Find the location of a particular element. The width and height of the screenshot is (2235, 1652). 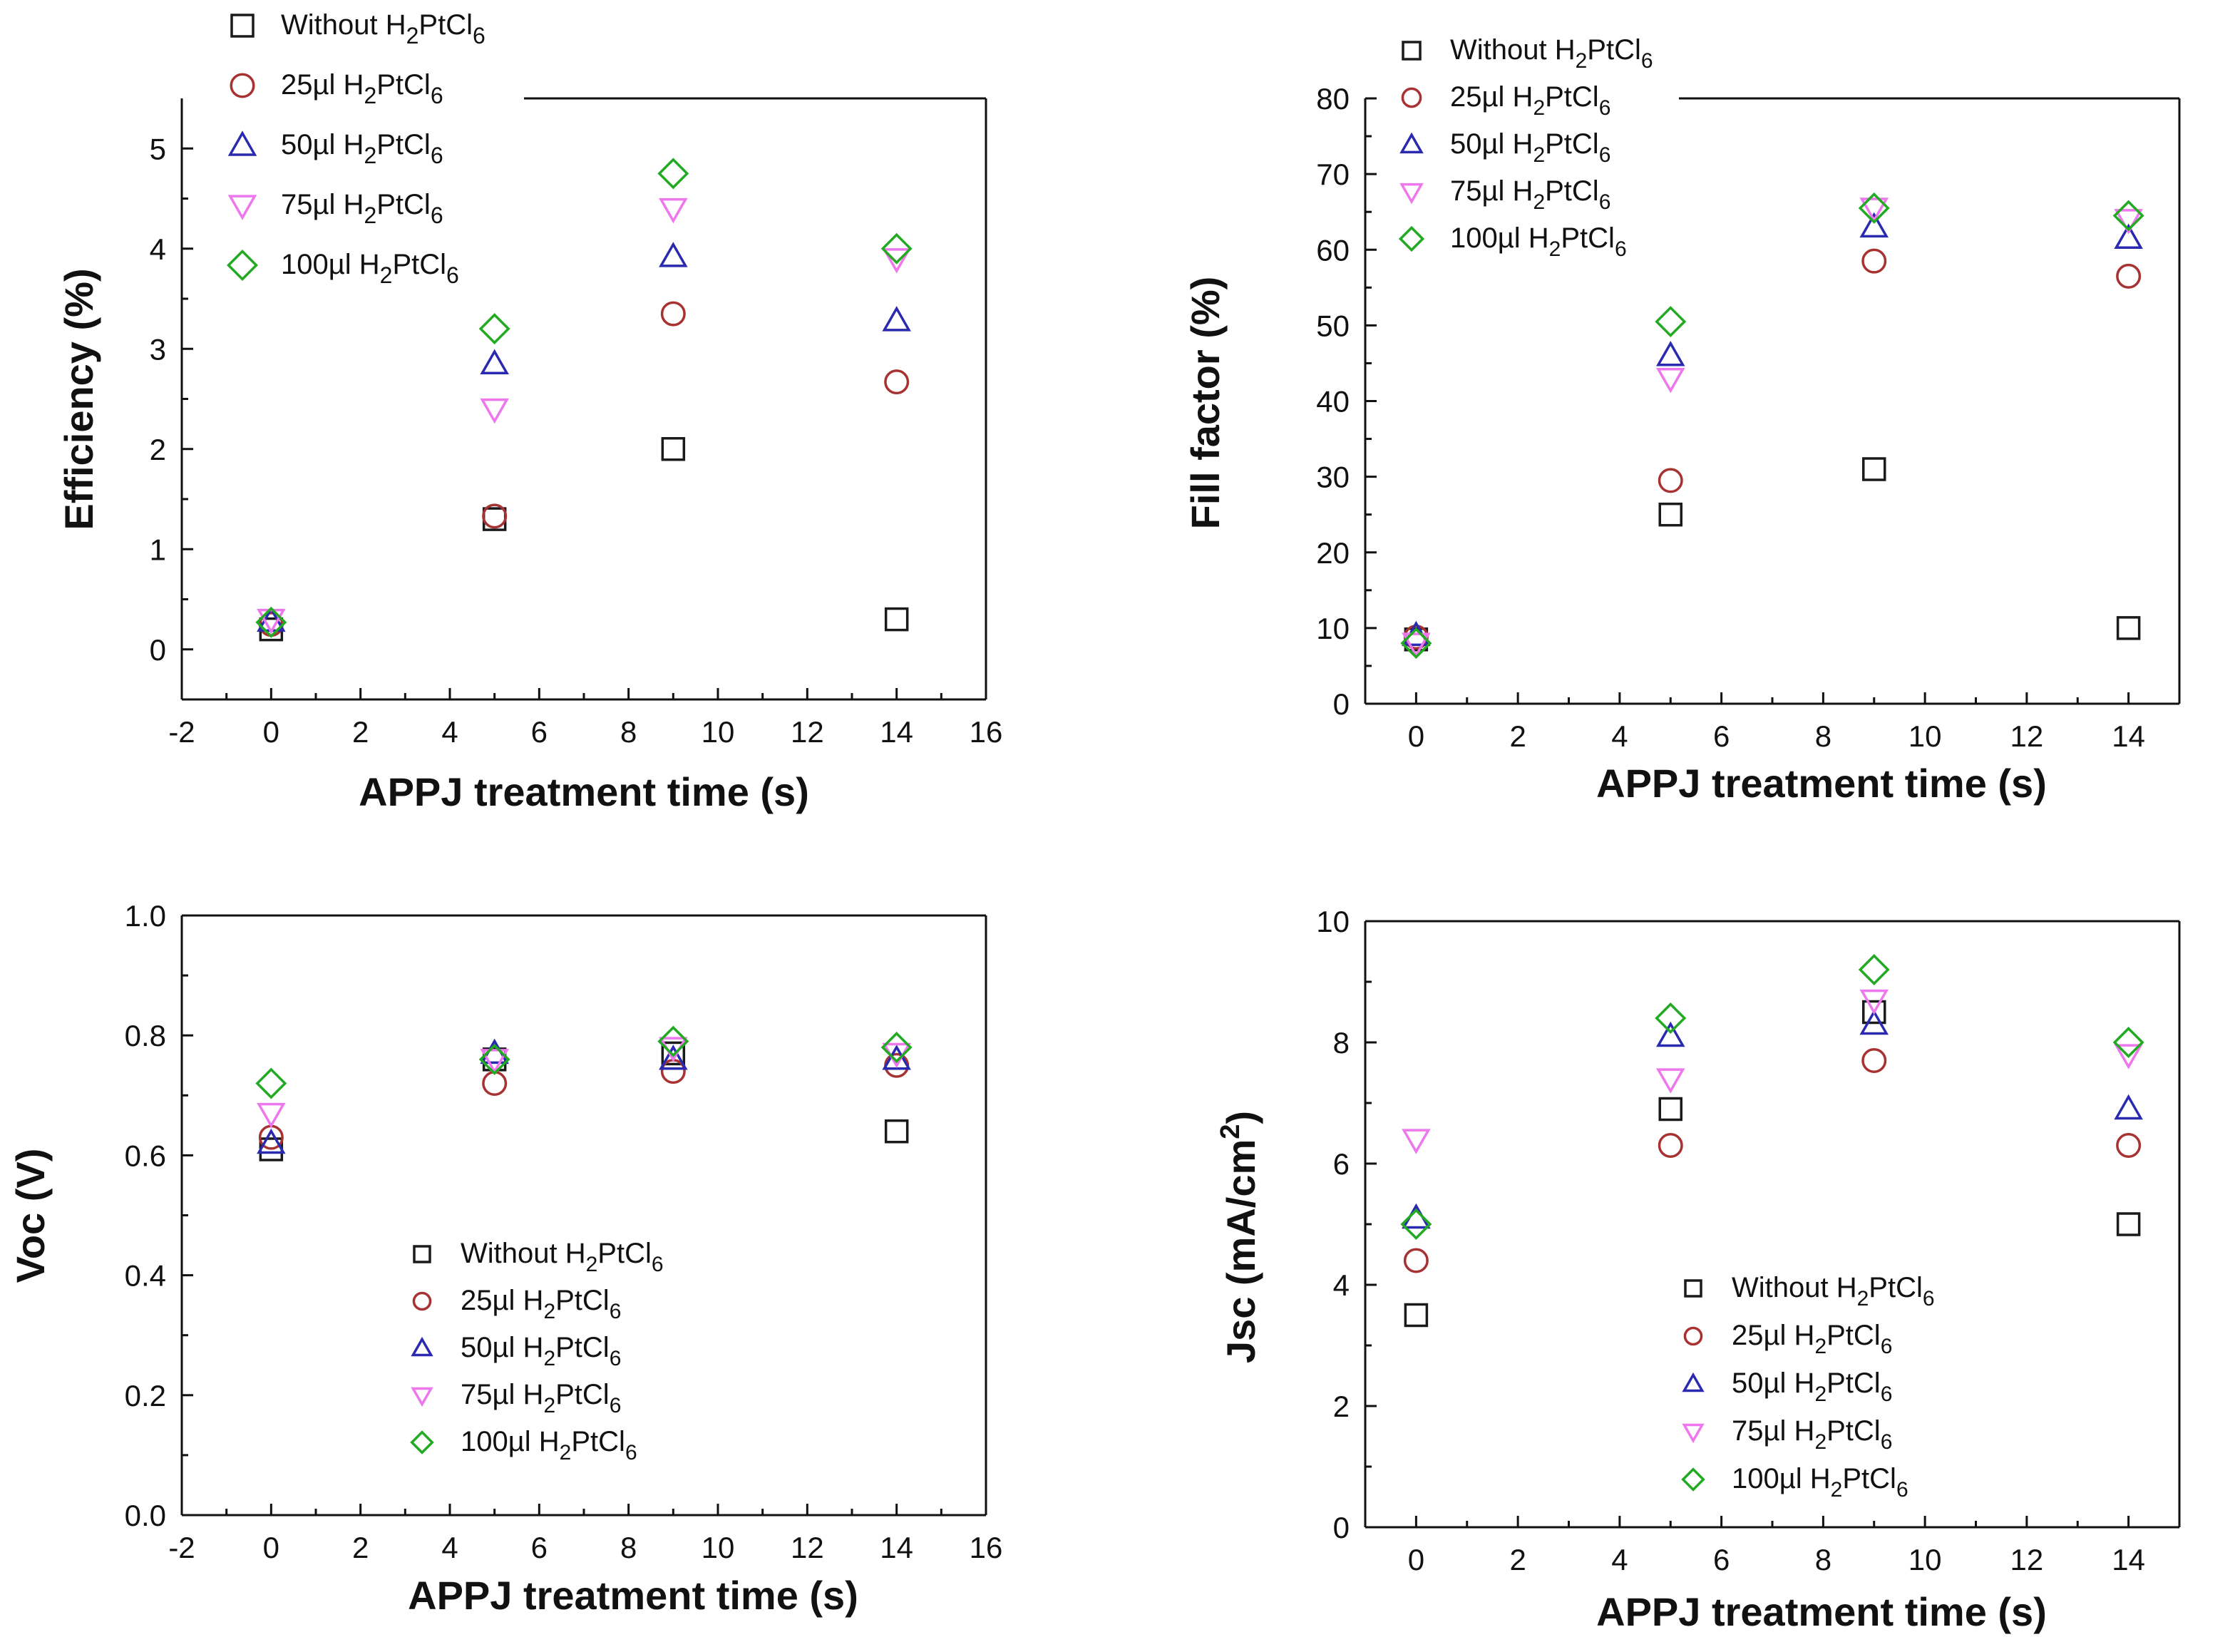

y-tick-label: 0 is located at coordinates (158, 650).